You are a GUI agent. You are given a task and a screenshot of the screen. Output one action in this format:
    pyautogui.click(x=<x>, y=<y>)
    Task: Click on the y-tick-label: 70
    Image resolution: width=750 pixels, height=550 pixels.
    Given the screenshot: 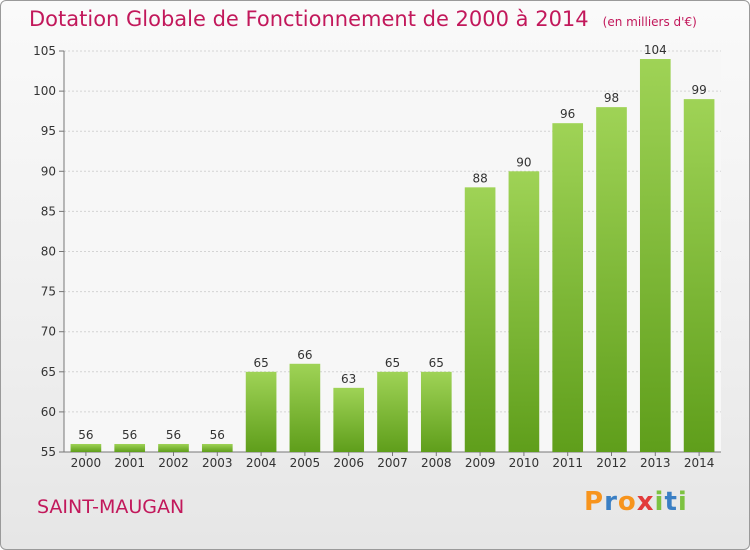 What is the action you would take?
    pyautogui.click(x=48, y=332)
    